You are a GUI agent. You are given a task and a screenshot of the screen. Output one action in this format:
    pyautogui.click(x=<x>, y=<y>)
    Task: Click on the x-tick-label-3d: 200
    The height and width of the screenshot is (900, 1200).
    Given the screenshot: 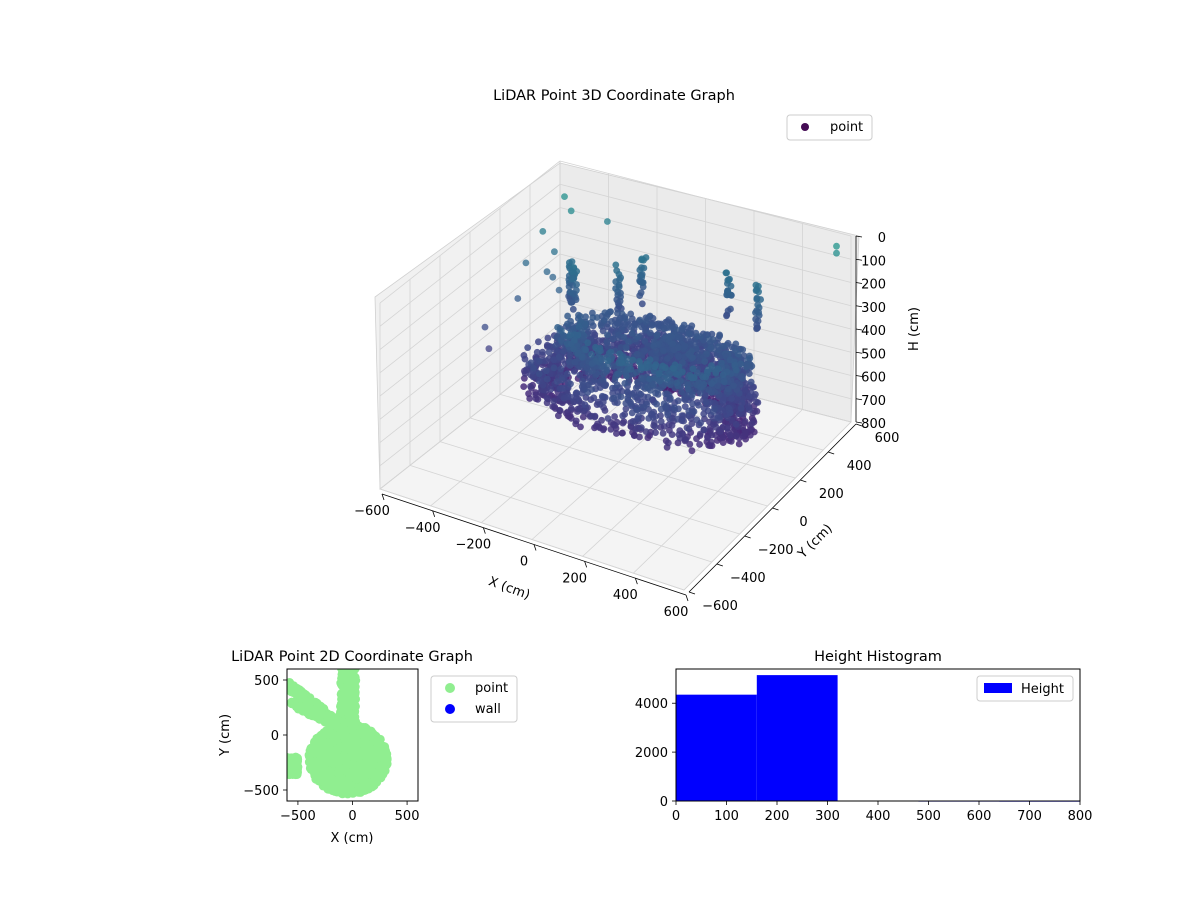 What is the action you would take?
    pyautogui.click(x=574, y=578)
    